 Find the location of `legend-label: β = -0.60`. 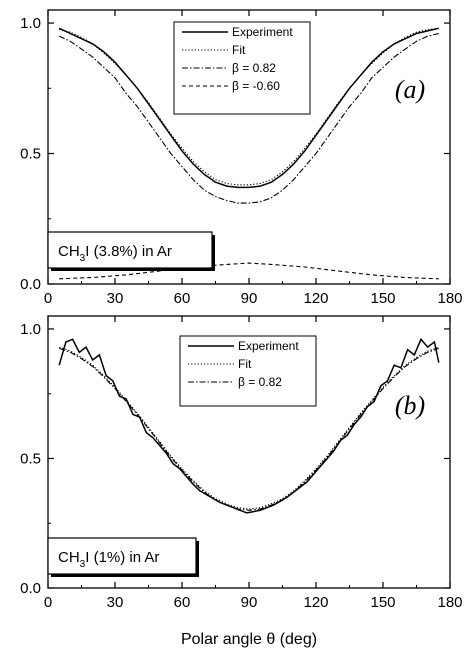

legend-label: β = -0.60 is located at coordinates (256, 86).